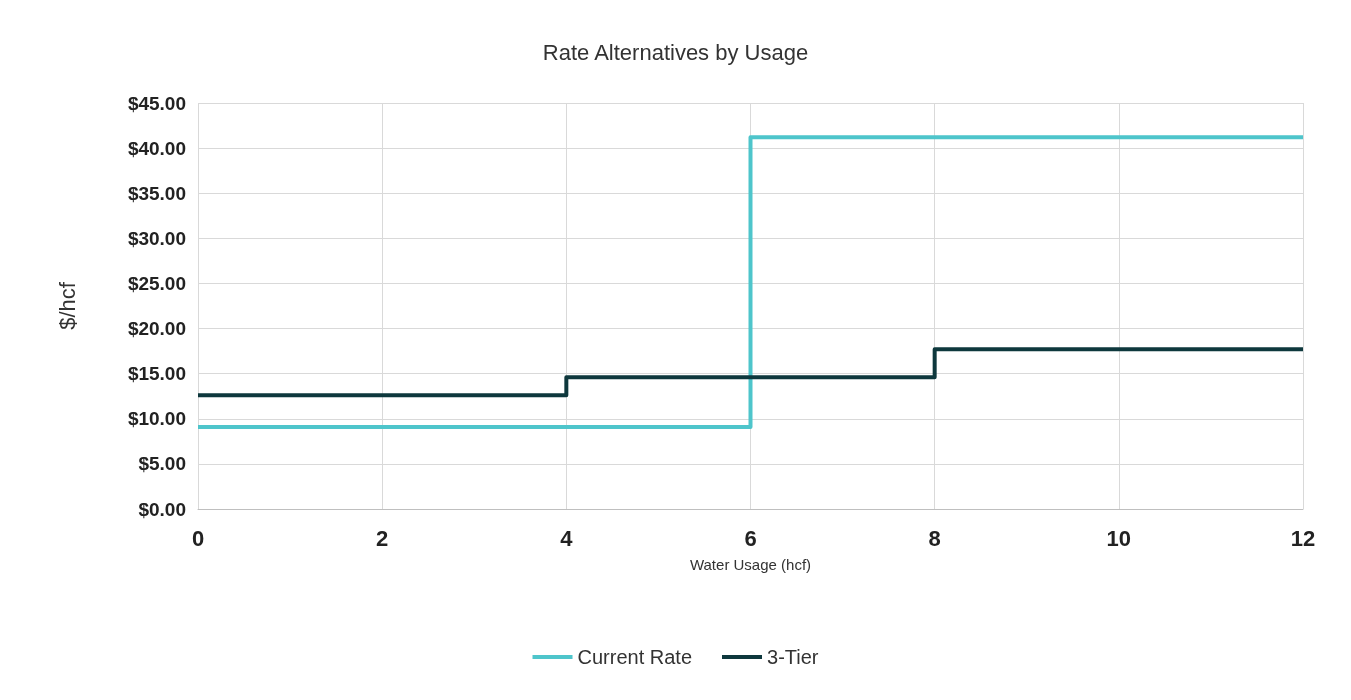 The height and width of the screenshot is (700, 1351). I want to click on y-tick-label: $40.00, so click(156, 148).